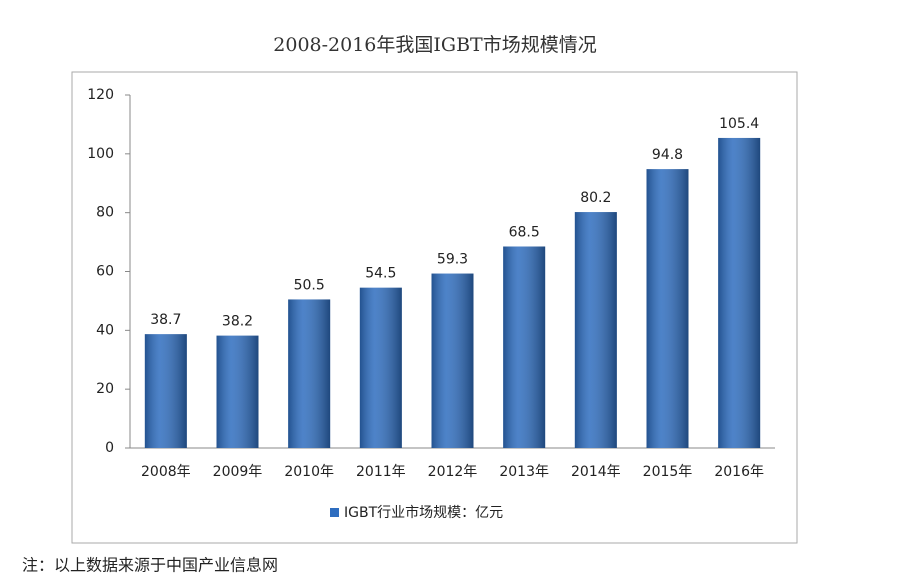 This screenshot has height=583, width=902. Describe the element at coordinates (668, 472) in the screenshot. I see `x-tick-label: 2015年` at that location.